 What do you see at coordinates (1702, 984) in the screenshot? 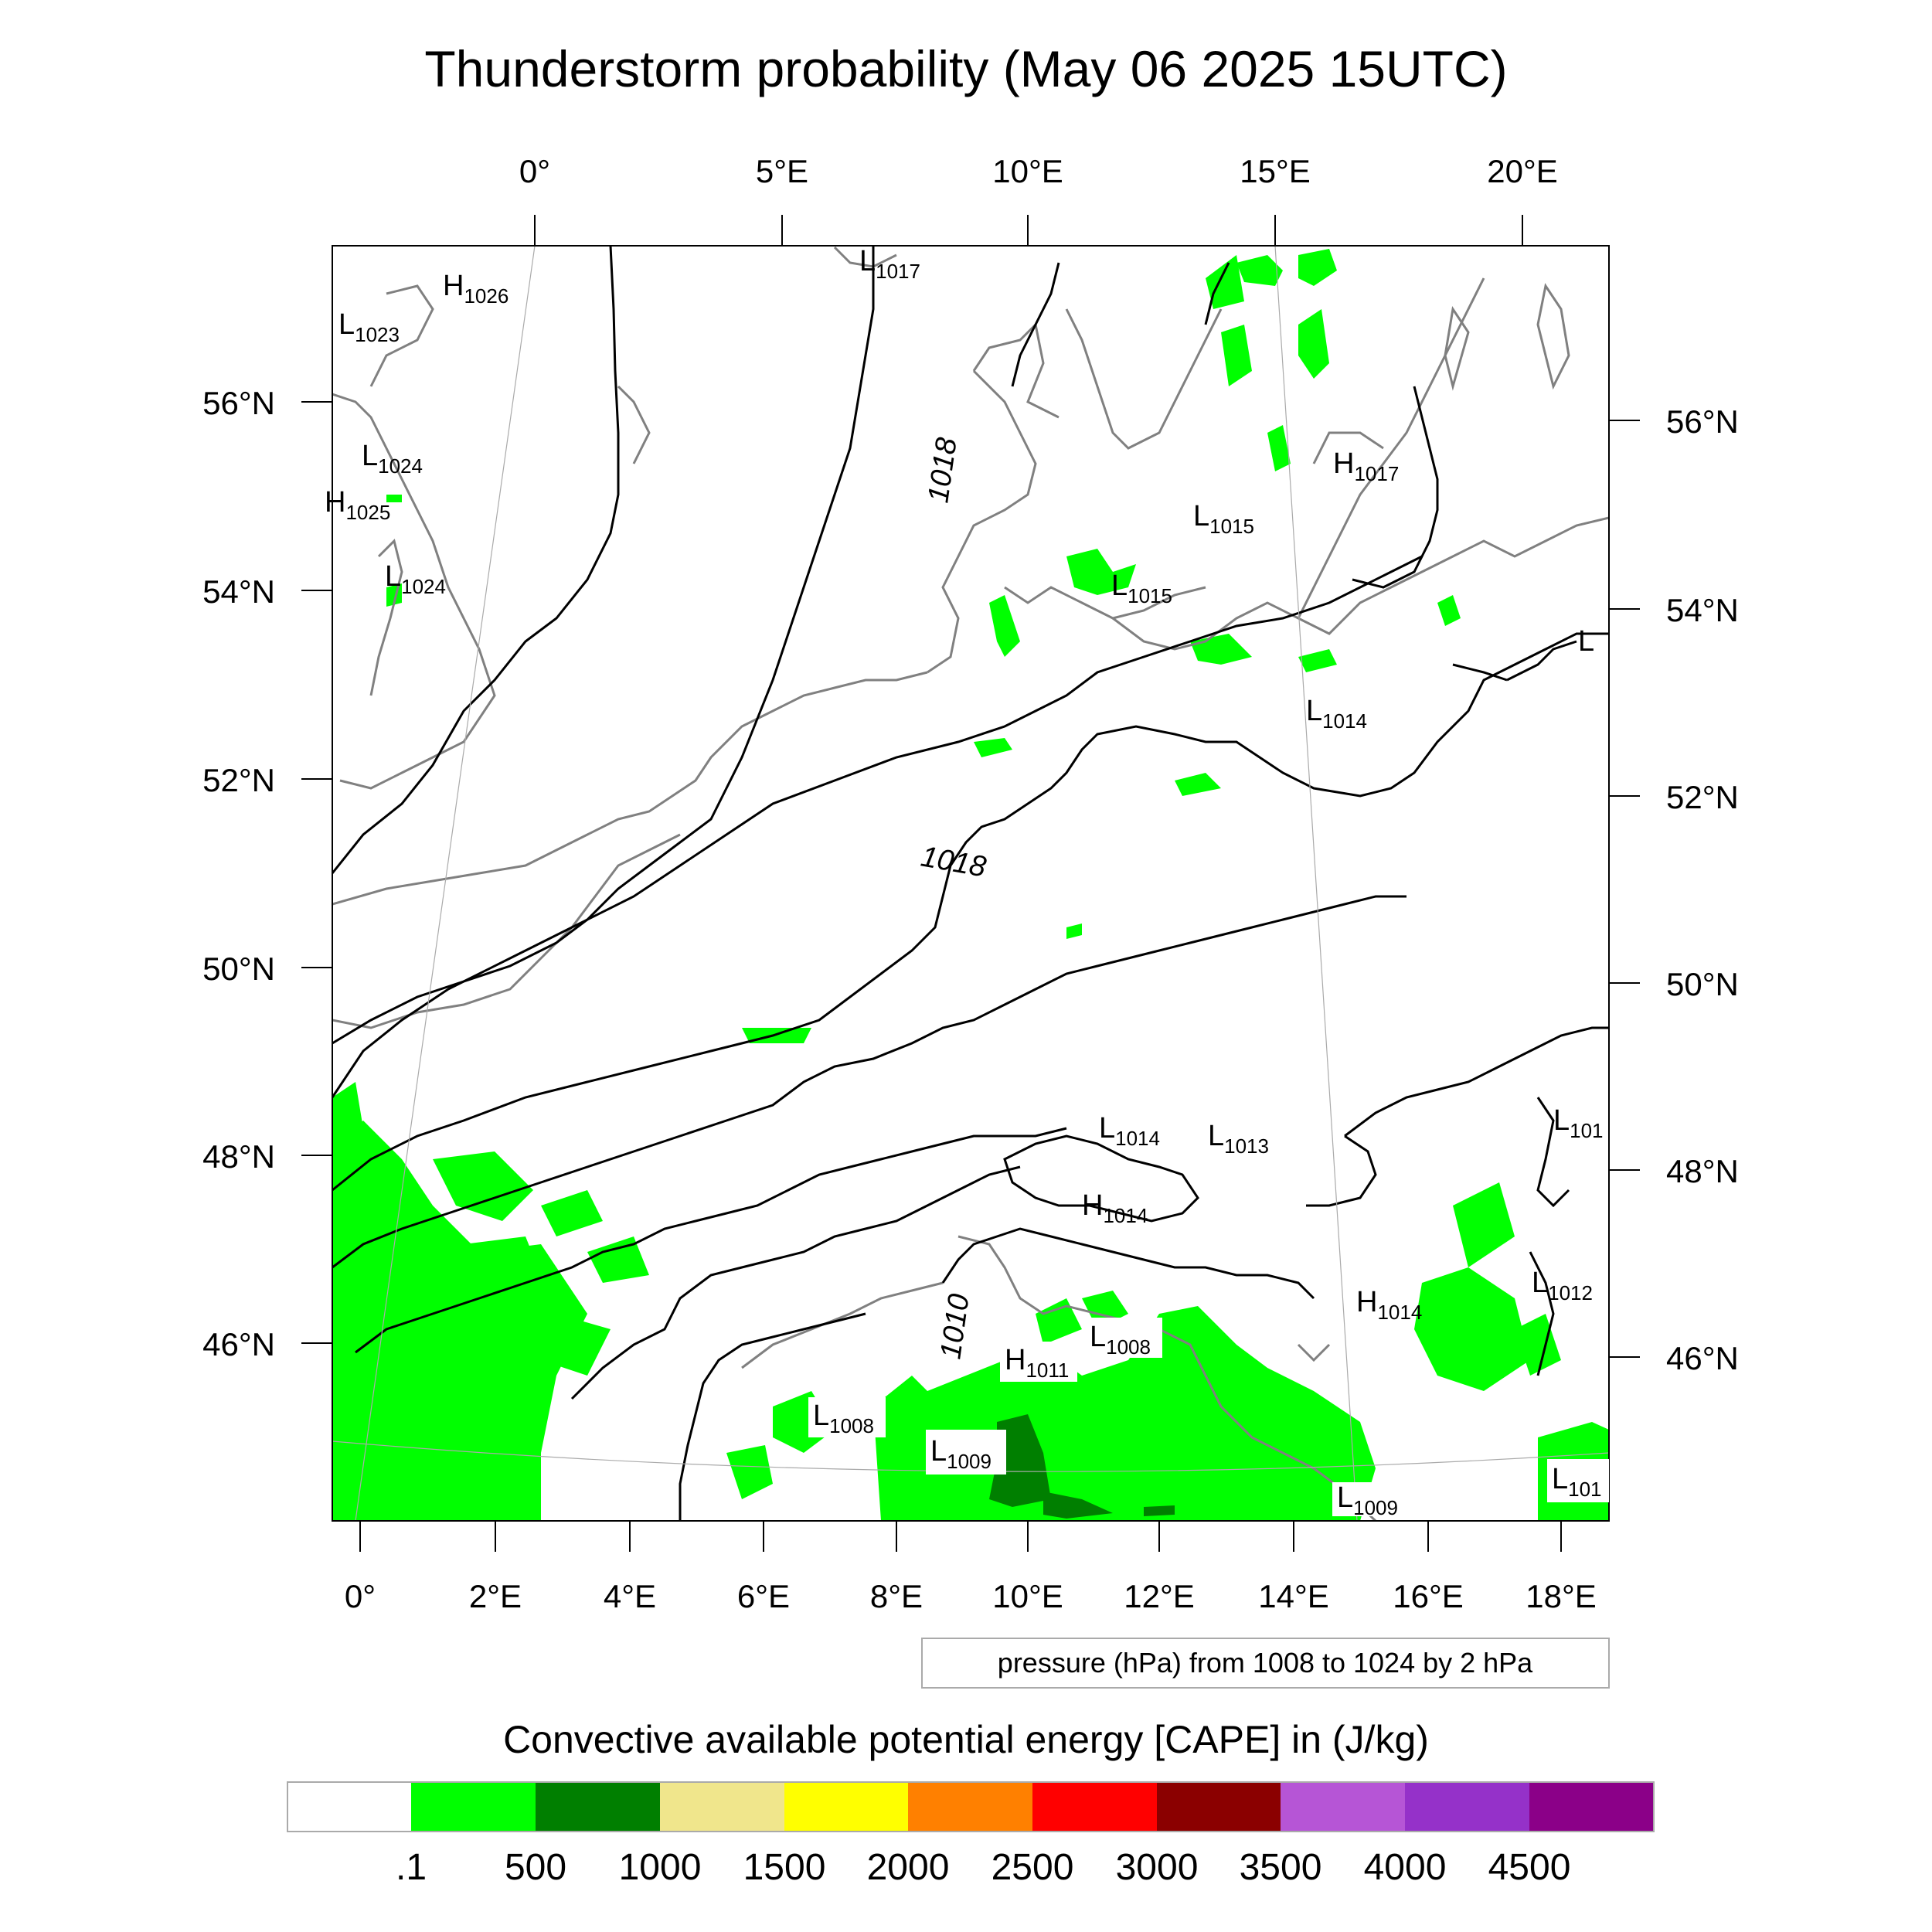
I see `right-lat-label: 50°N` at bounding box center [1702, 984].